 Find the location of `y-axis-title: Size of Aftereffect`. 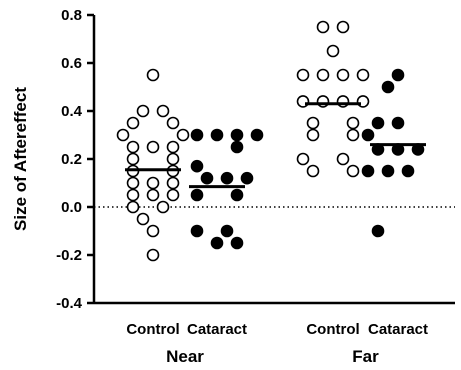

y-axis-title: Size of Aftereffect is located at coordinates (20, 159).